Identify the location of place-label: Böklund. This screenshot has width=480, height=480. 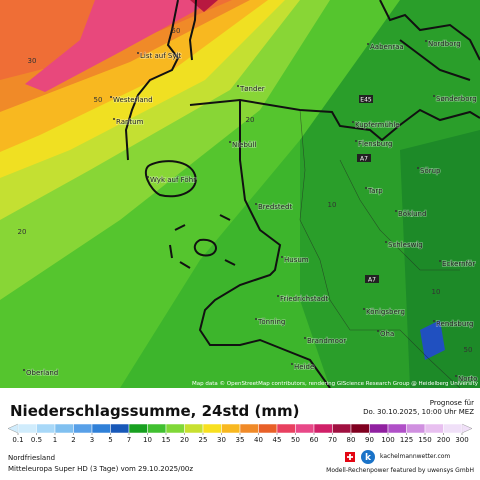
(412, 214).